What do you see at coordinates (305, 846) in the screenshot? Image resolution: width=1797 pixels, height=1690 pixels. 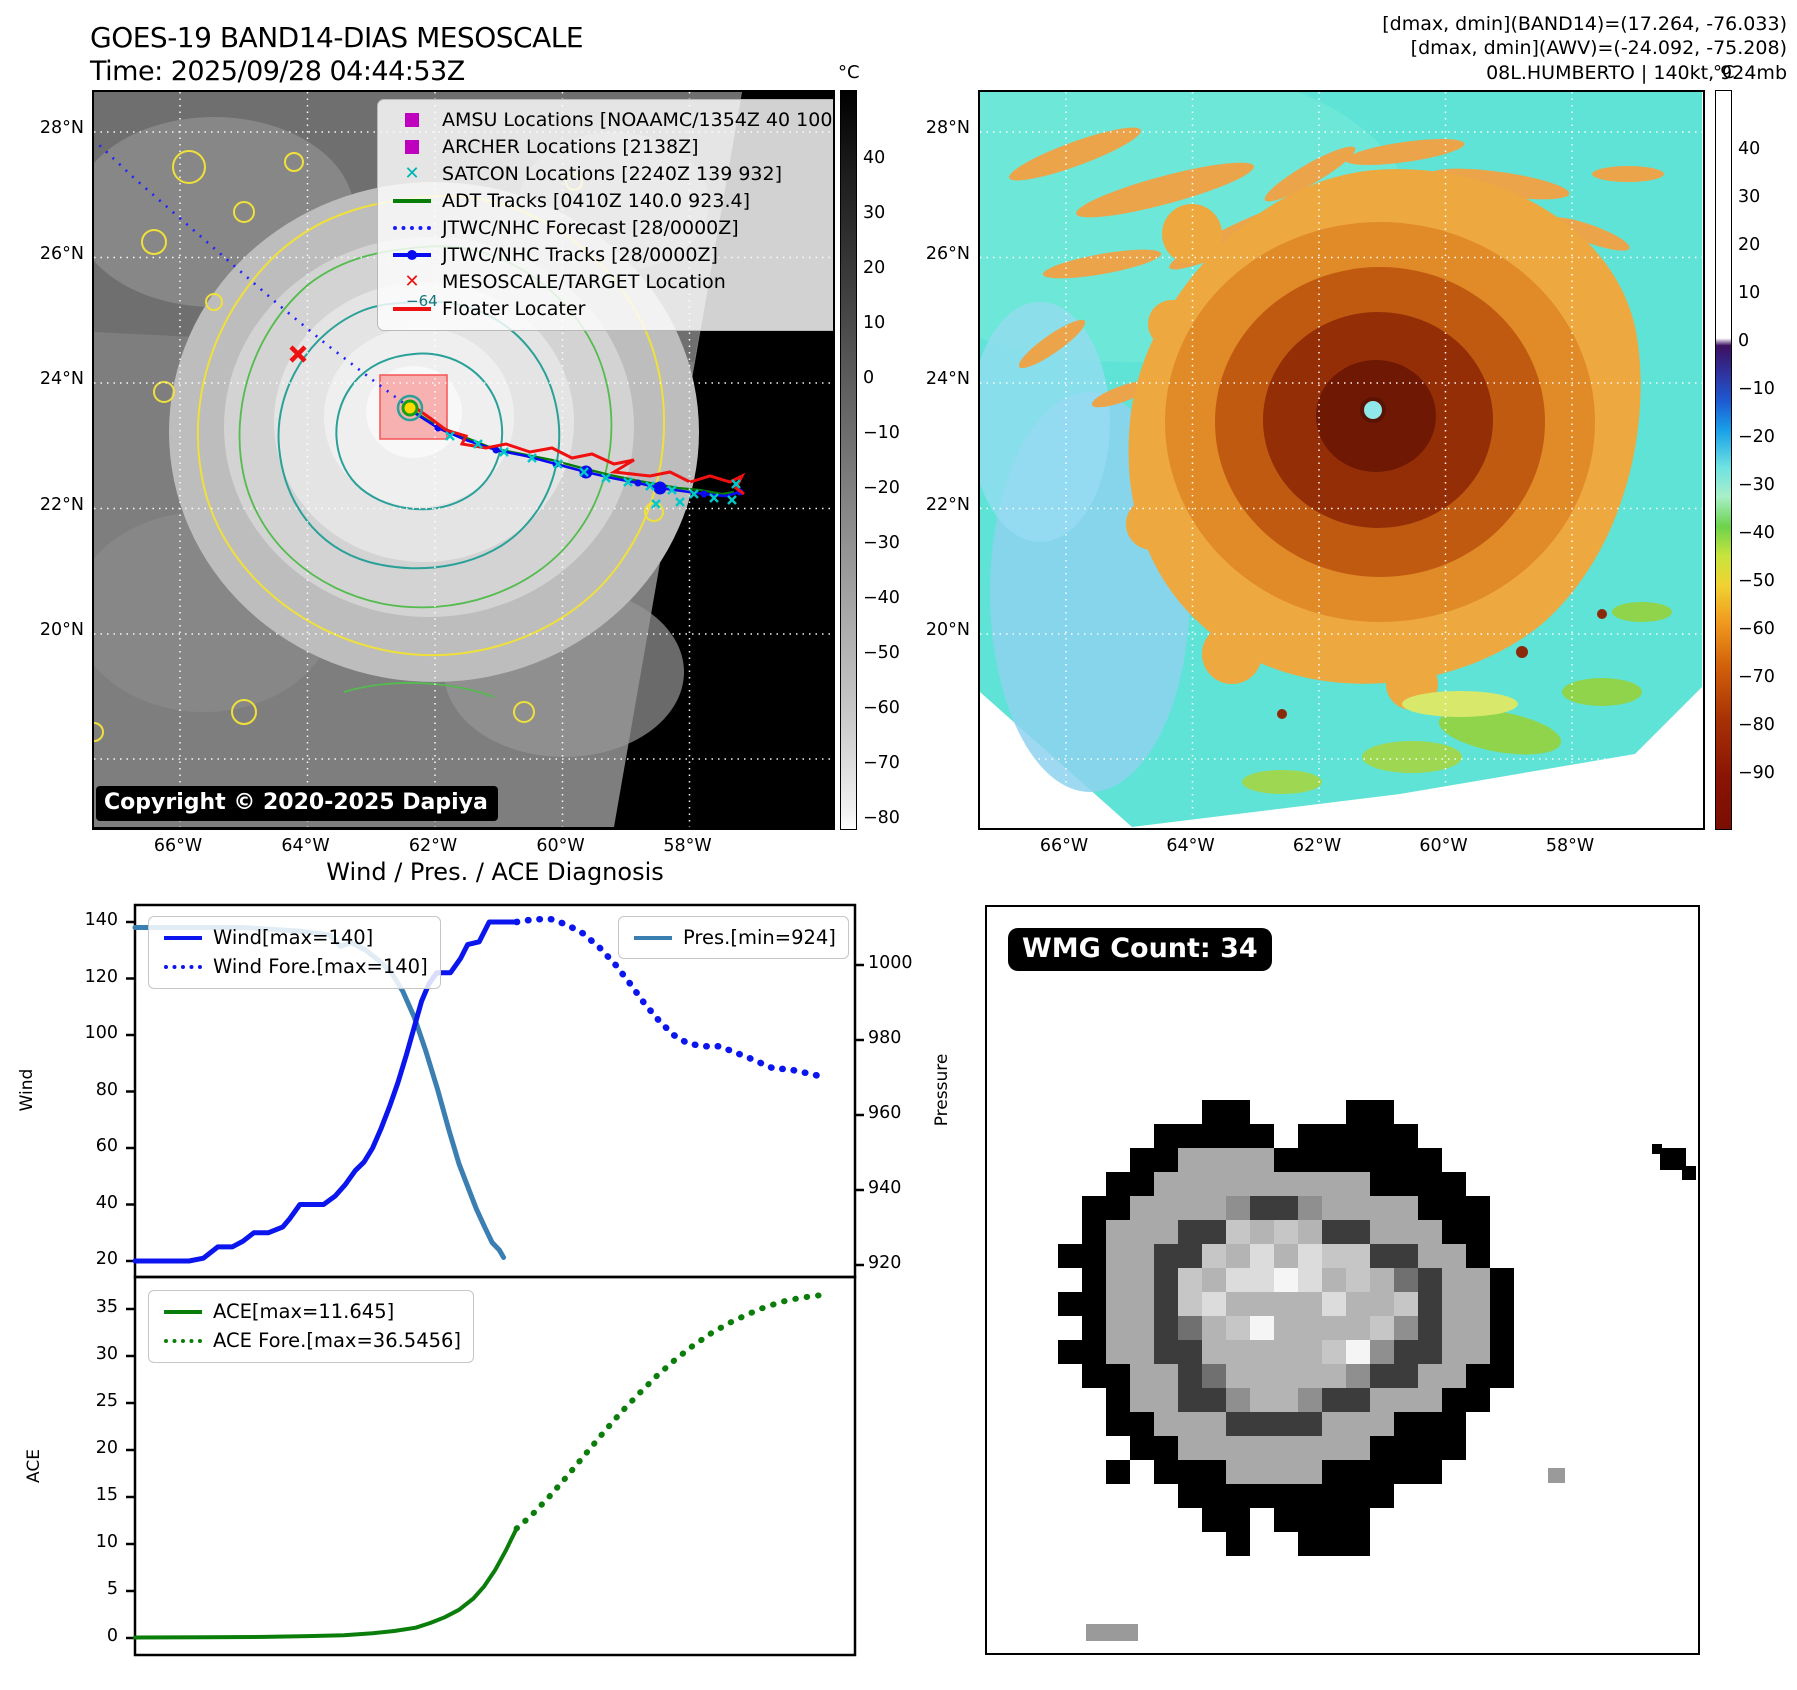 I see `lon-tick-left: 64°W` at bounding box center [305, 846].